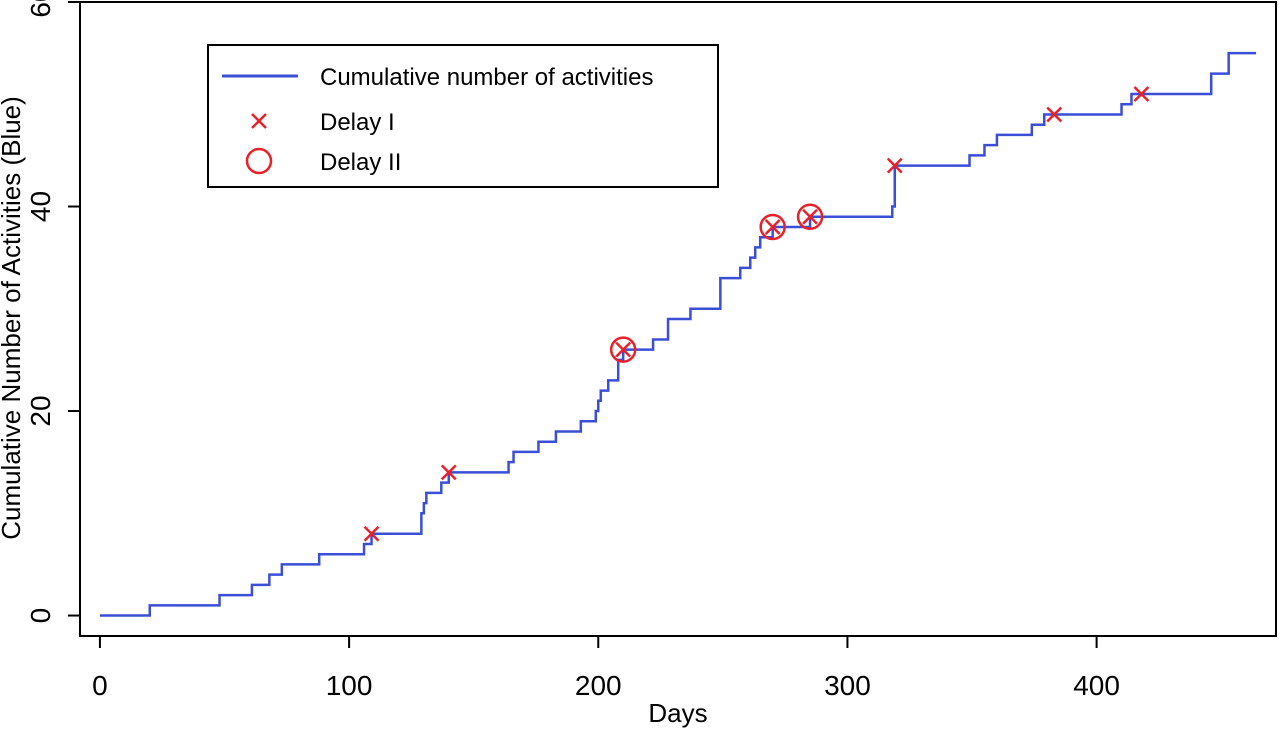 Image resolution: width=1280 pixels, height=730 pixels. What do you see at coordinates (677, 713) in the screenshot?
I see `x-axis-label: Days` at bounding box center [677, 713].